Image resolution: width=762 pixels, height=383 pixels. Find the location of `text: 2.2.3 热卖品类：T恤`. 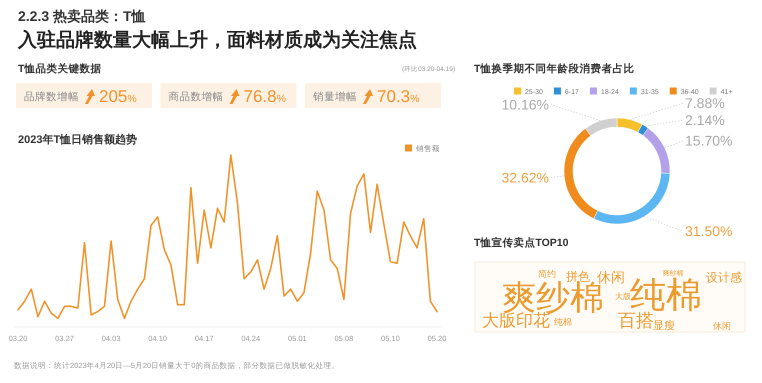

text: 2.2.3 热卖品类：T恤 is located at coordinates (82, 16).